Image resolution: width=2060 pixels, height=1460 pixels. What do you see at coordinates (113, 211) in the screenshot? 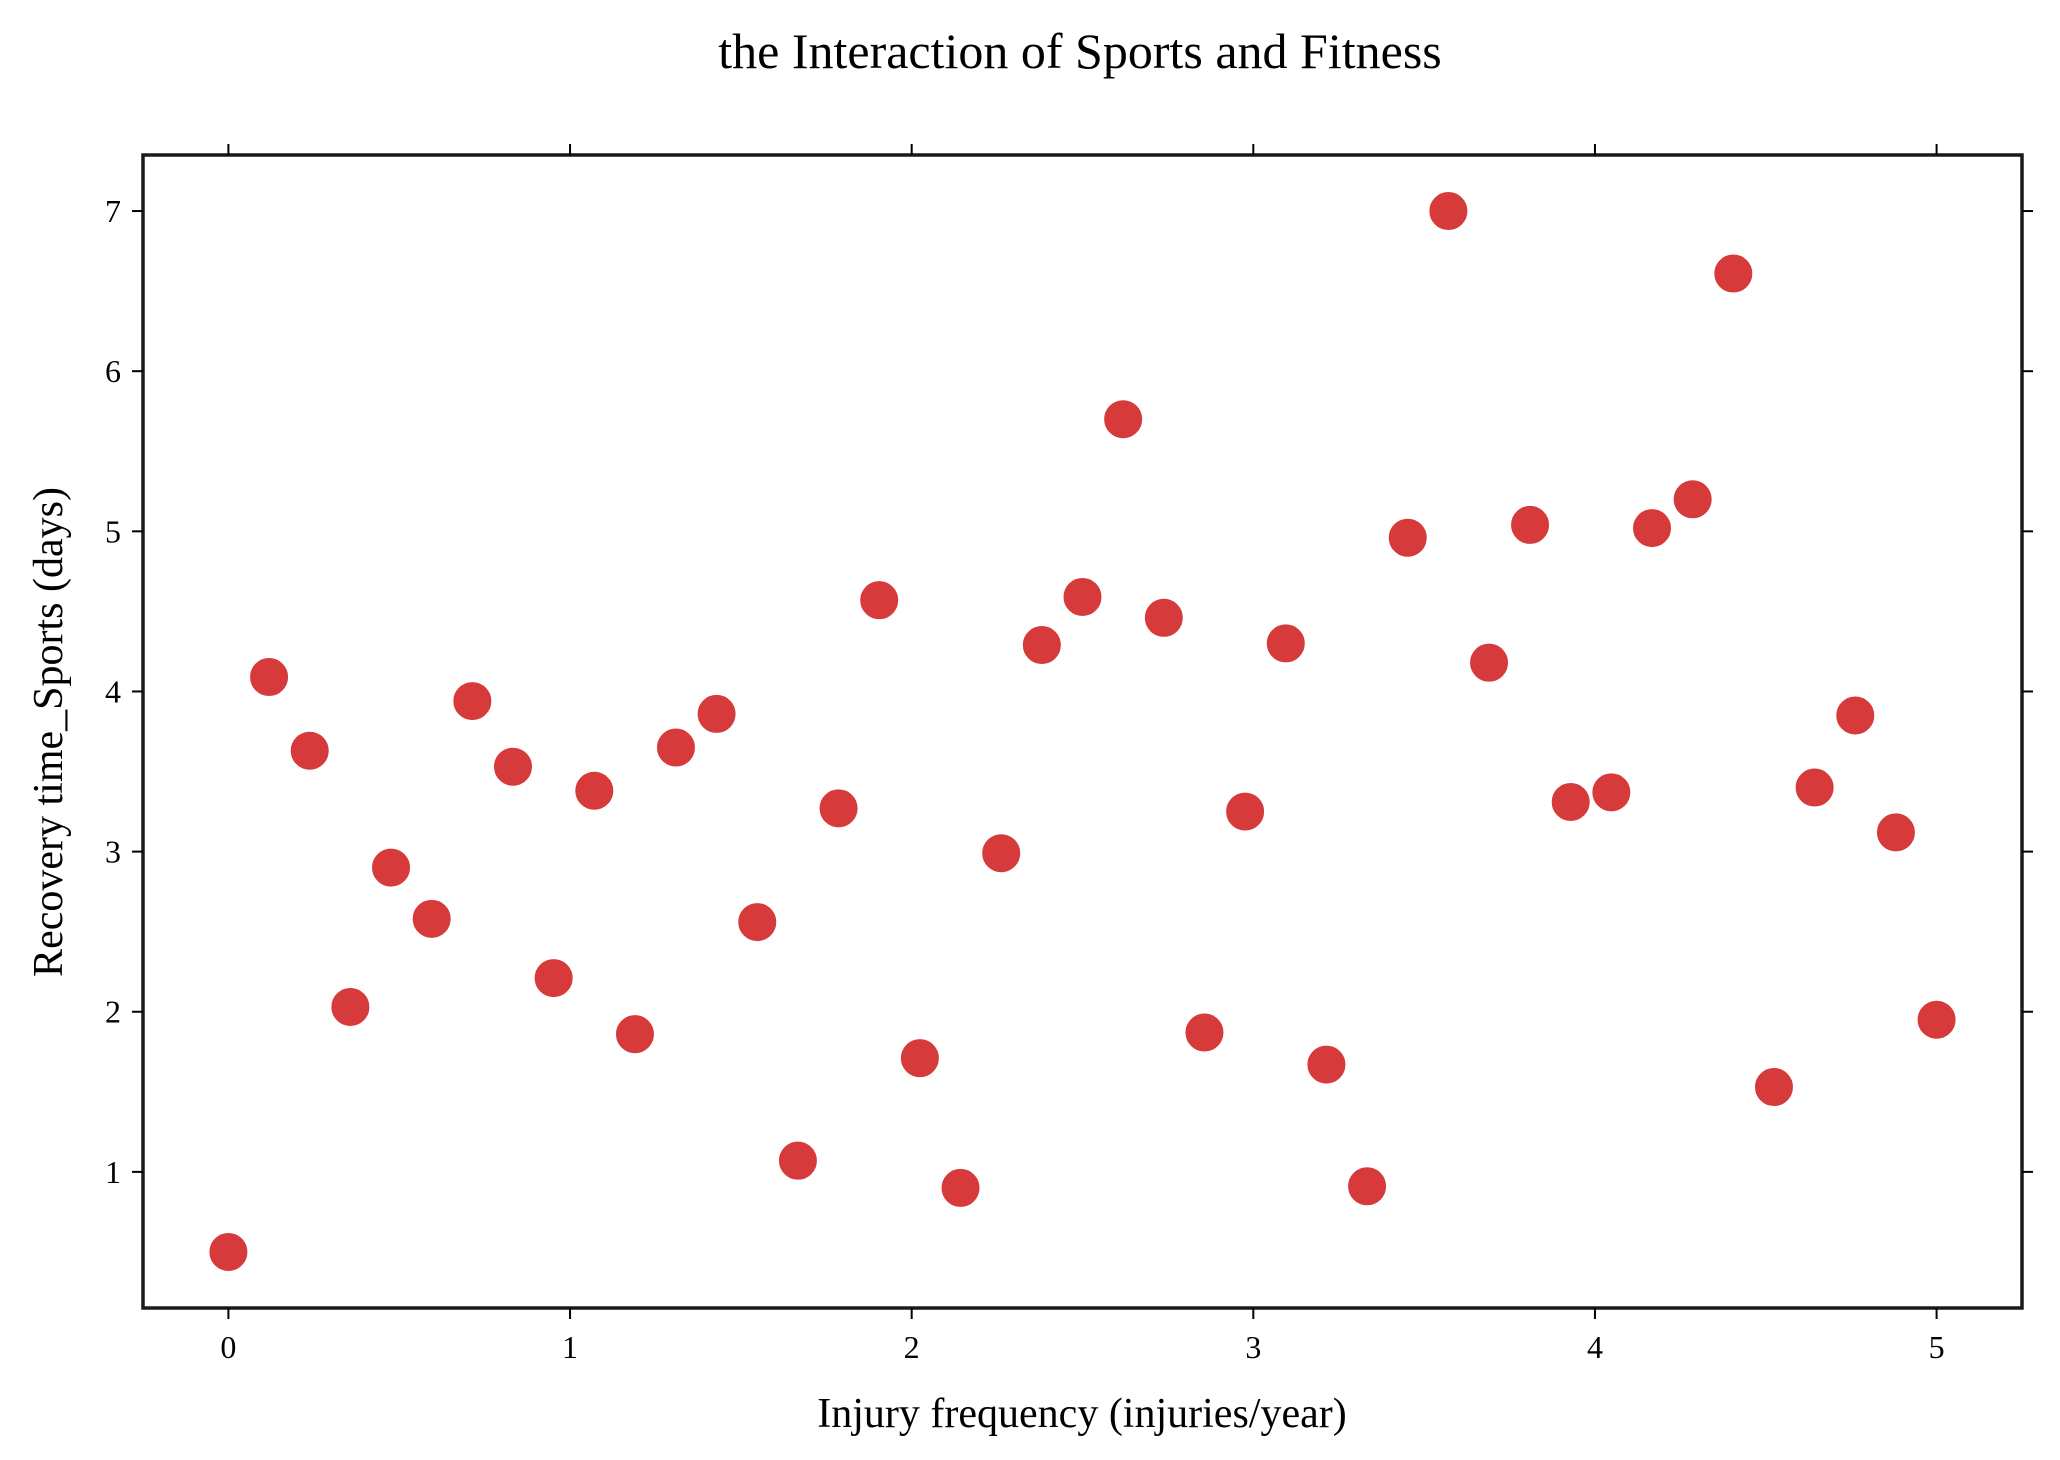
I see `y-tick-label: 7` at bounding box center [113, 211].